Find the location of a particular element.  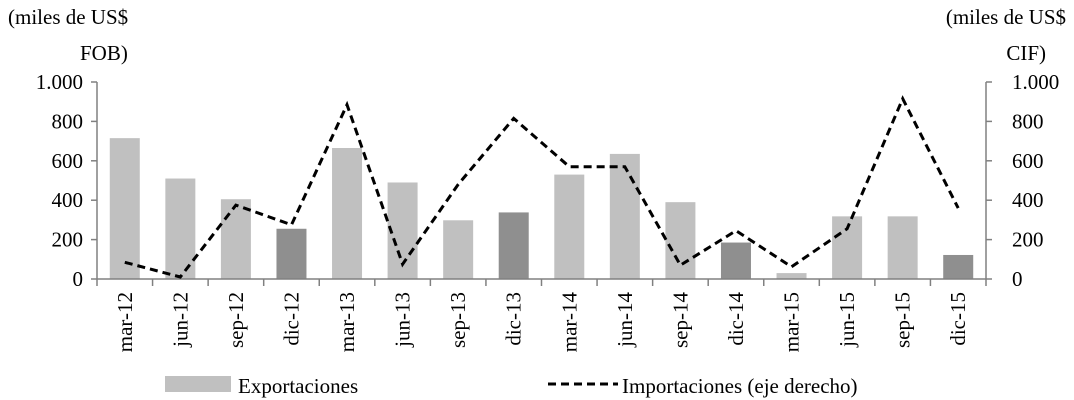

x-tick-label: mar-15 is located at coordinates (792, 322).